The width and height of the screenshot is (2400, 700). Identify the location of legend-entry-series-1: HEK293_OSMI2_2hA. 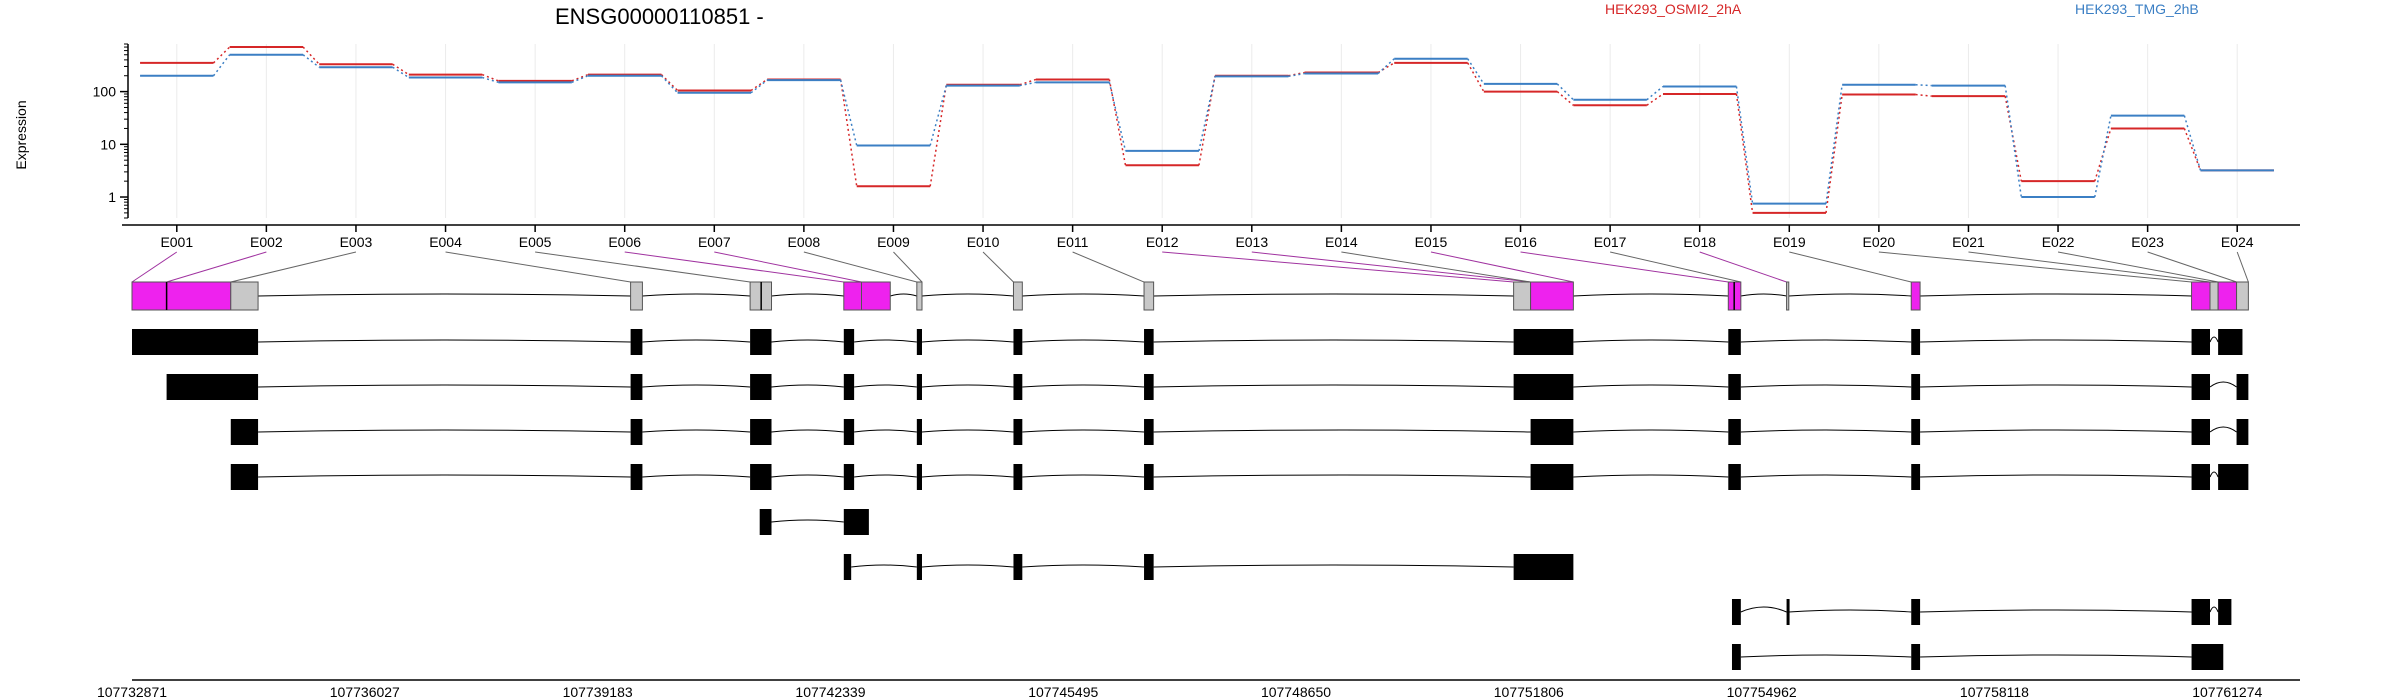
(1673, 9).